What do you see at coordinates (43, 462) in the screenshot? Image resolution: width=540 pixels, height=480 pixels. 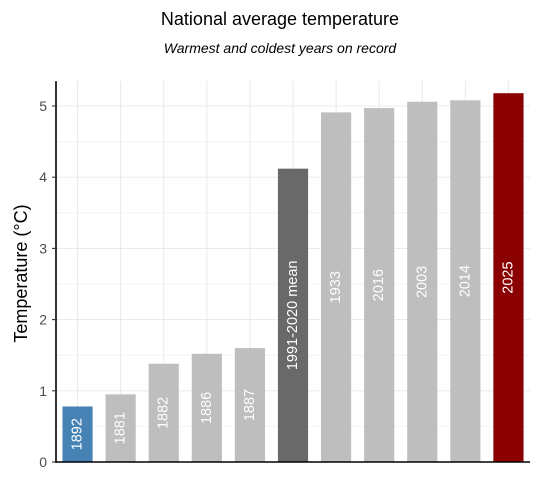 I see `y-tick-label: 0` at bounding box center [43, 462].